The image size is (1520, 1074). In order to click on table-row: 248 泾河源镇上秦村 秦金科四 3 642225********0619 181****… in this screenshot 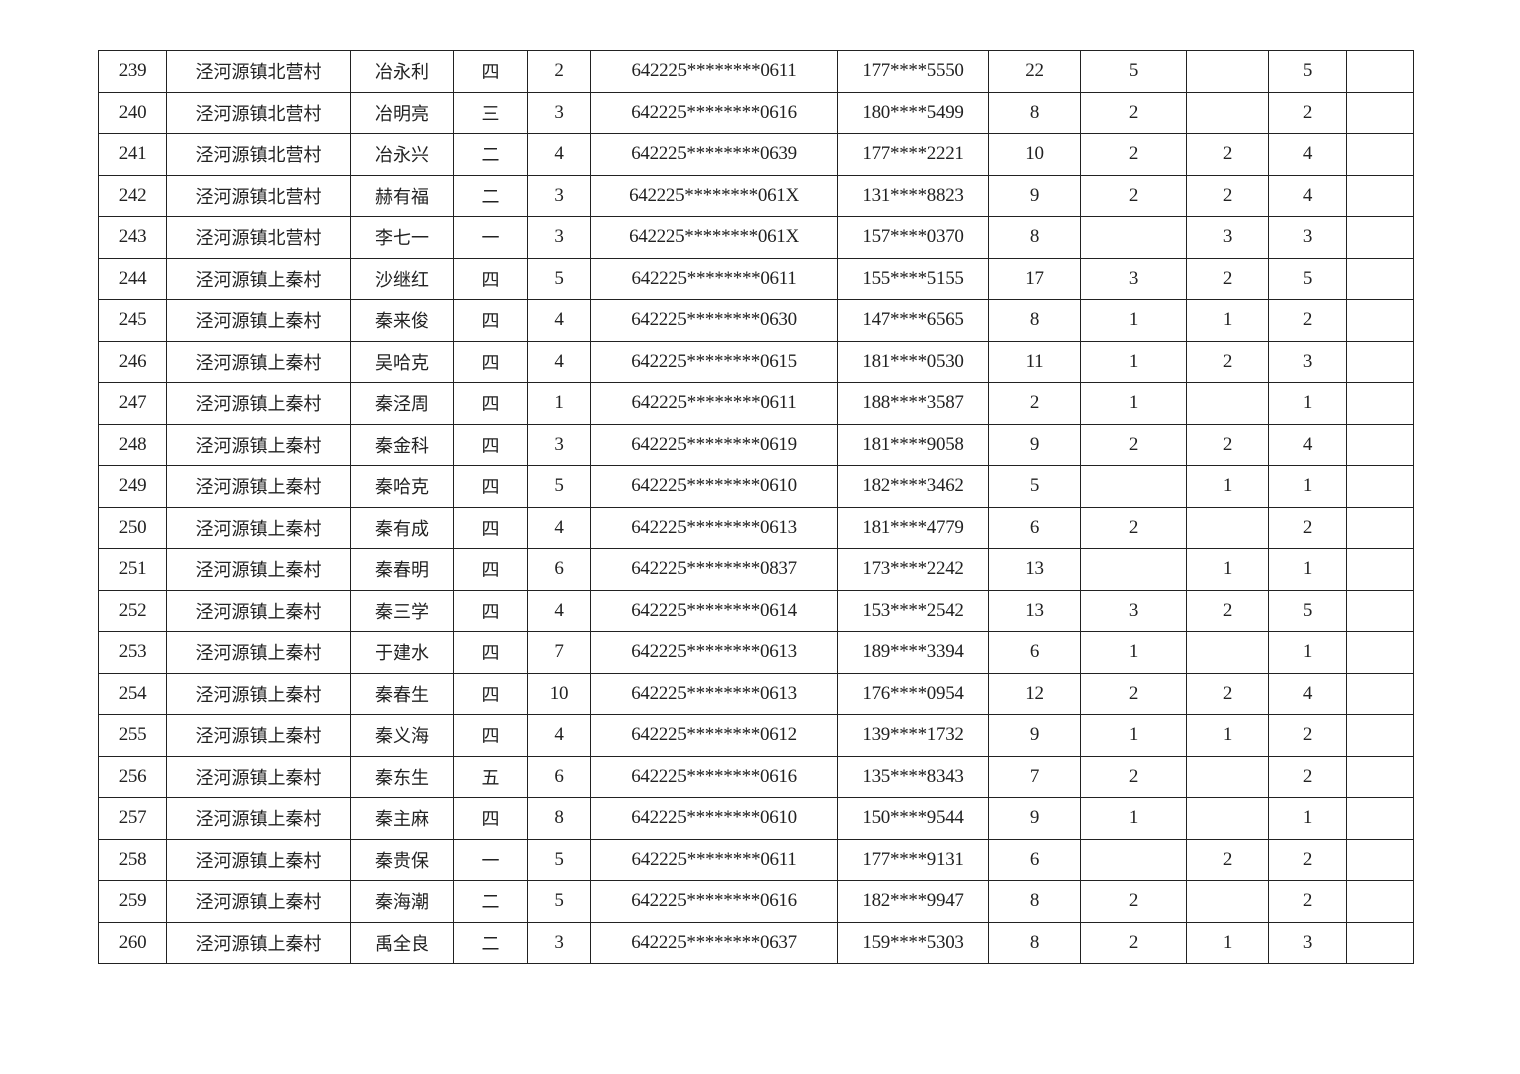, I will do `click(756, 444)`.